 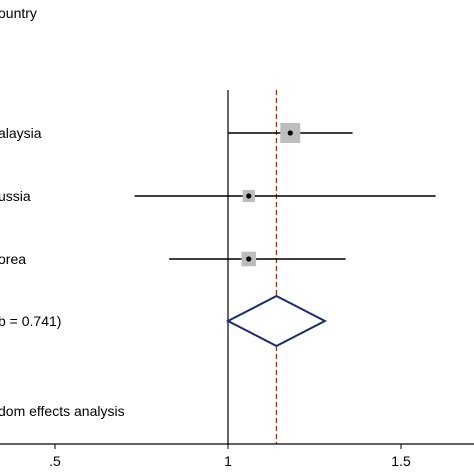 What do you see at coordinates (21, 133) in the screenshot?
I see `study-label: alaysia` at bounding box center [21, 133].